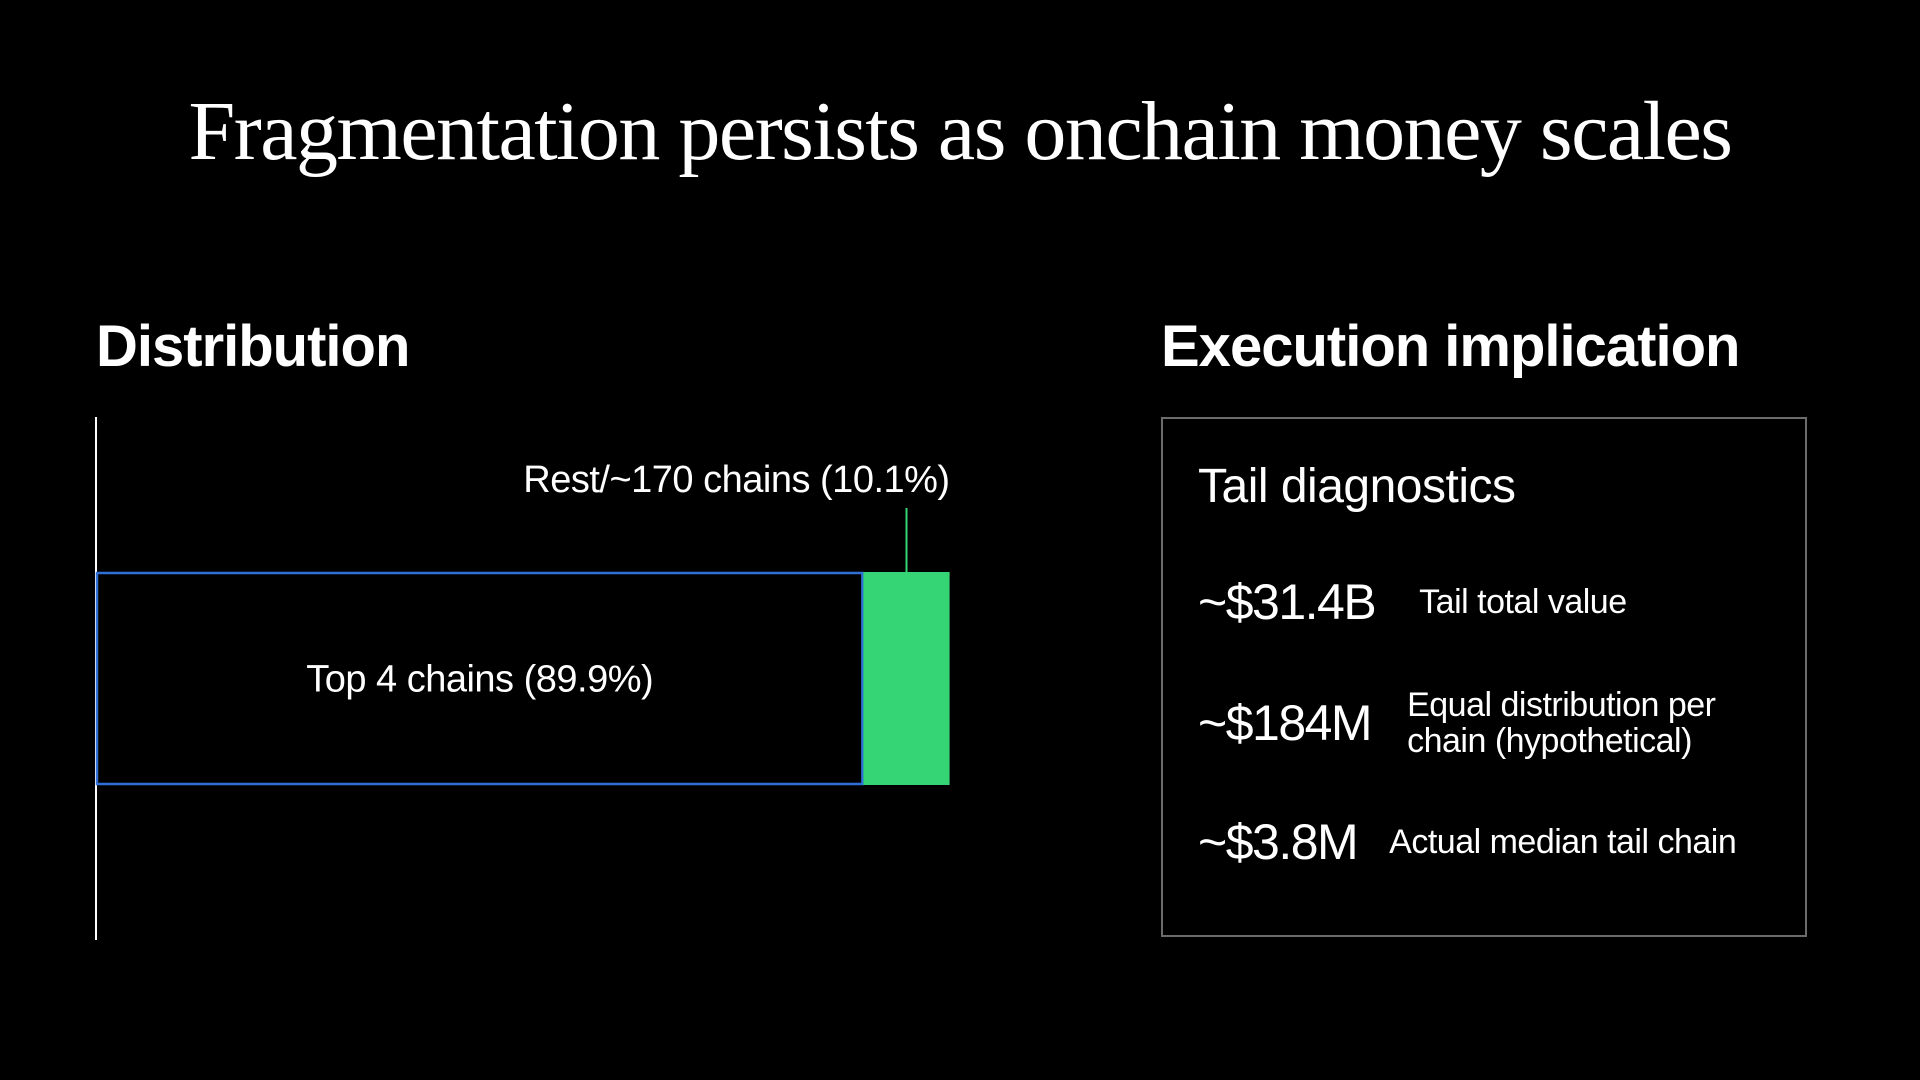 Image resolution: width=1920 pixels, height=1080 pixels. I want to click on metric-median-tail: ~$3.8M Actual median tail chain, so click(1467, 842).